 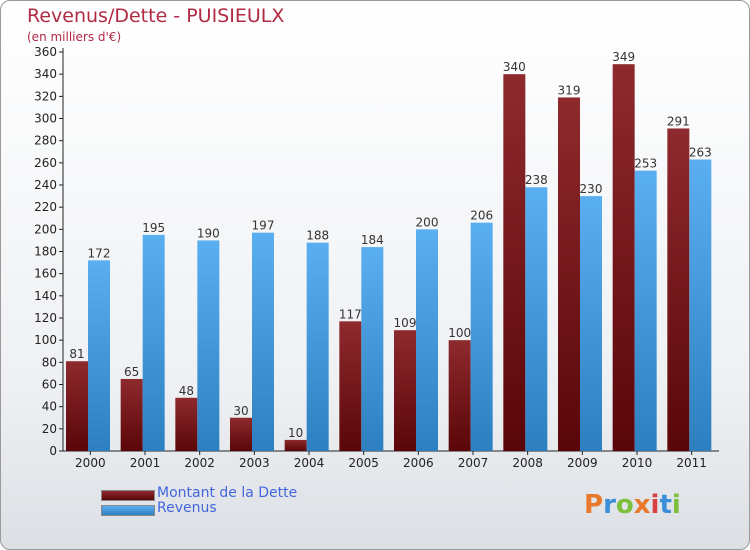 I want to click on y-tick-label: 60, so click(x=49, y=385).